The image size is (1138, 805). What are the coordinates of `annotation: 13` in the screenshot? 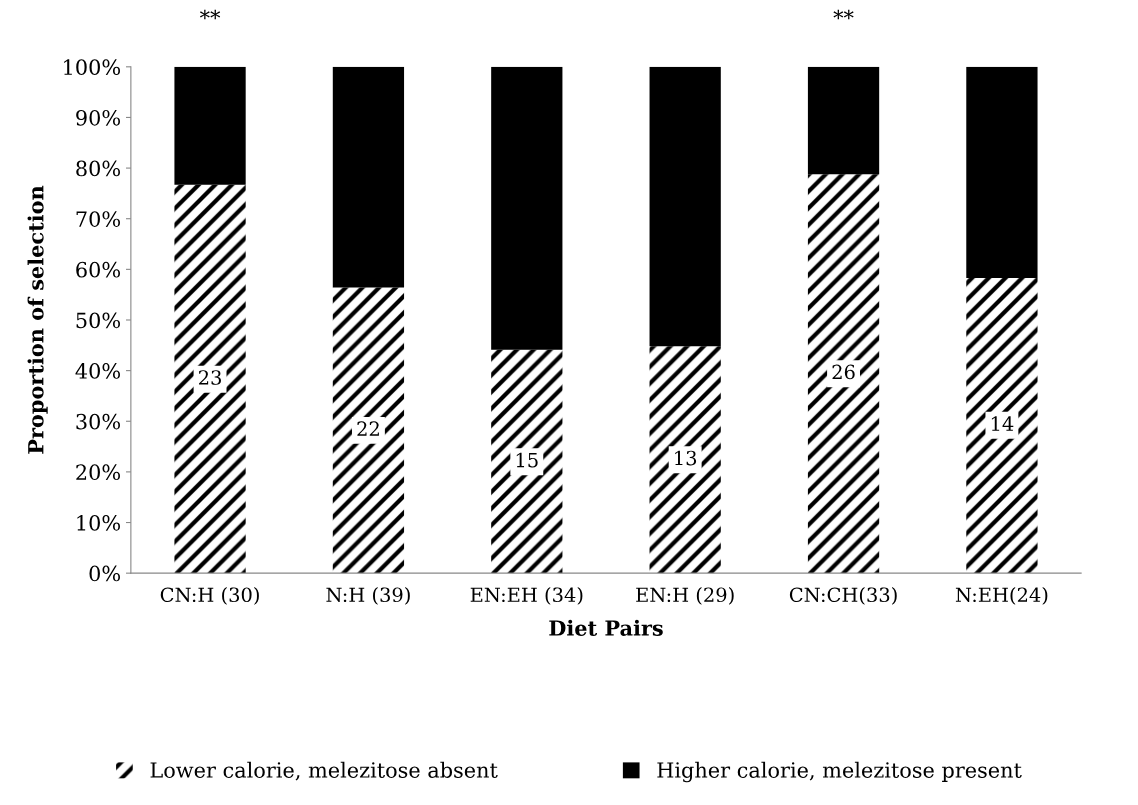 It's located at (686, 458).